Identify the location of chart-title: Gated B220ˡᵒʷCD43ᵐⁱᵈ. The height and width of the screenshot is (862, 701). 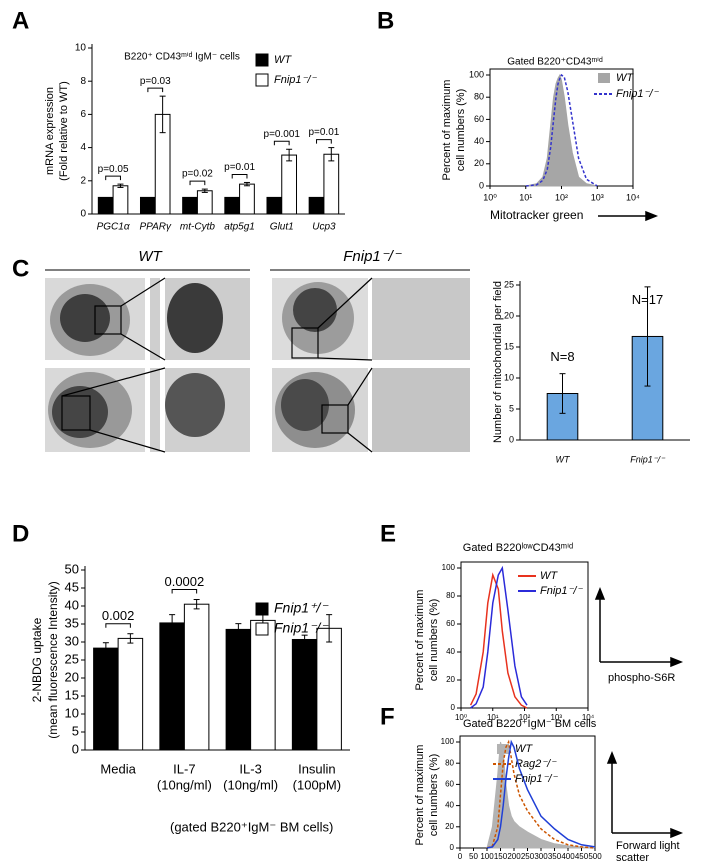
(518, 548).